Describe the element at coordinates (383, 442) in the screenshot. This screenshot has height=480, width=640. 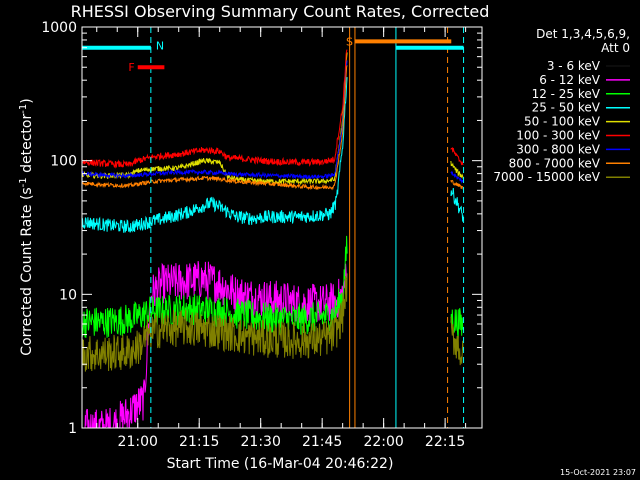
I see `x-tick-label: 22:00` at that location.